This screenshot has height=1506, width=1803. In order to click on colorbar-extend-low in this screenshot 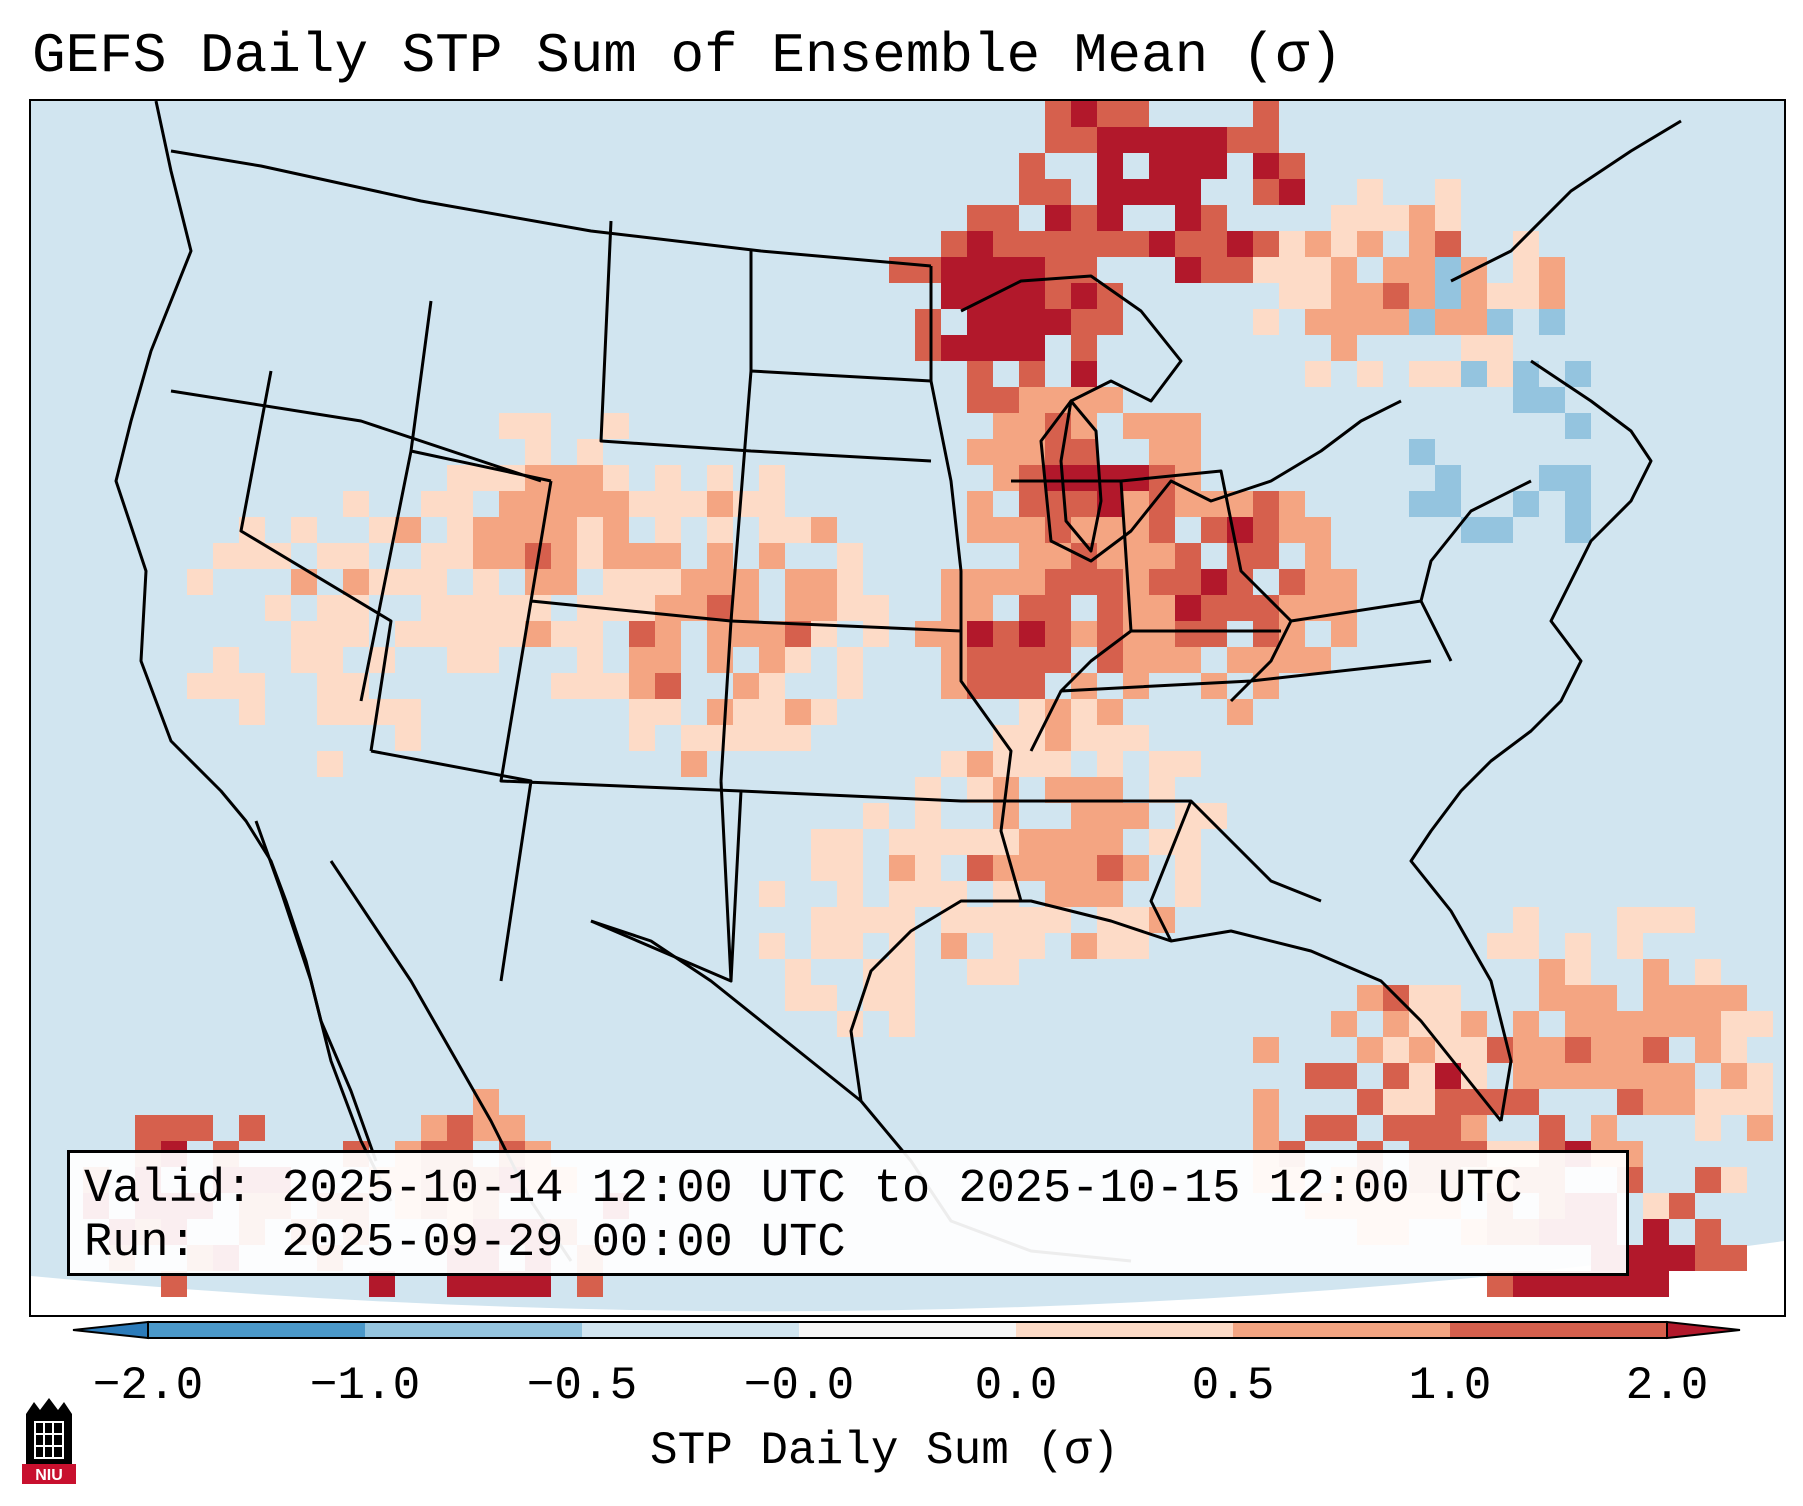, I will do `click(110, 1330)`.